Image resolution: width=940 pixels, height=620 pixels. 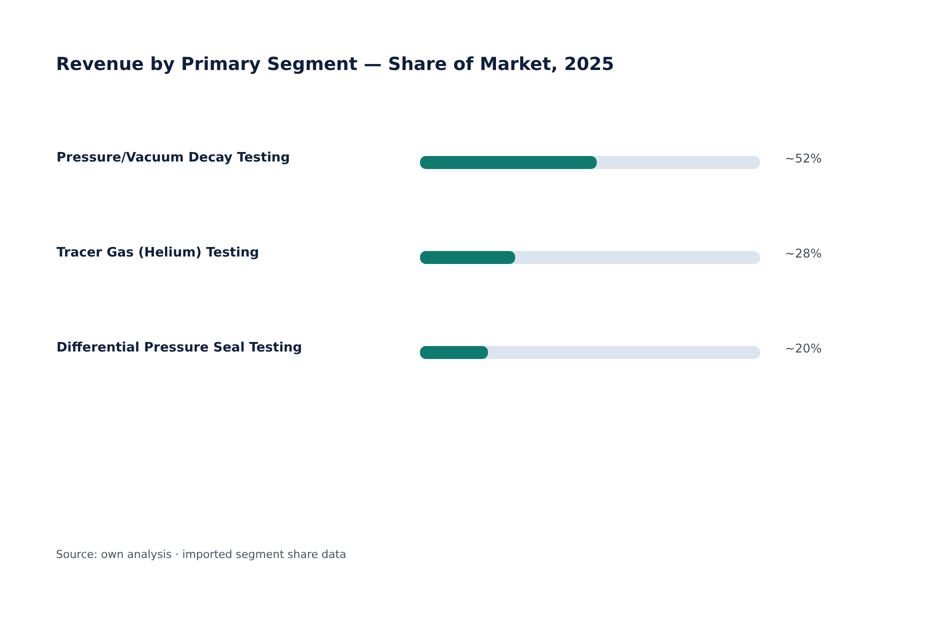 What do you see at coordinates (803, 349) in the screenshot?
I see `data-label: ~20%` at bounding box center [803, 349].